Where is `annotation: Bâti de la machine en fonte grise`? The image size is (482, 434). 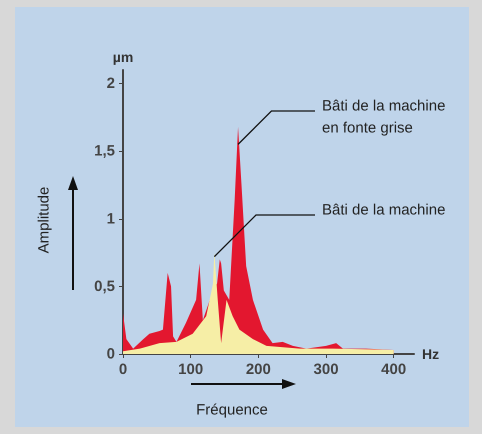 annotation: Bâti de la machine en fonte grise is located at coordinates (384, 117).